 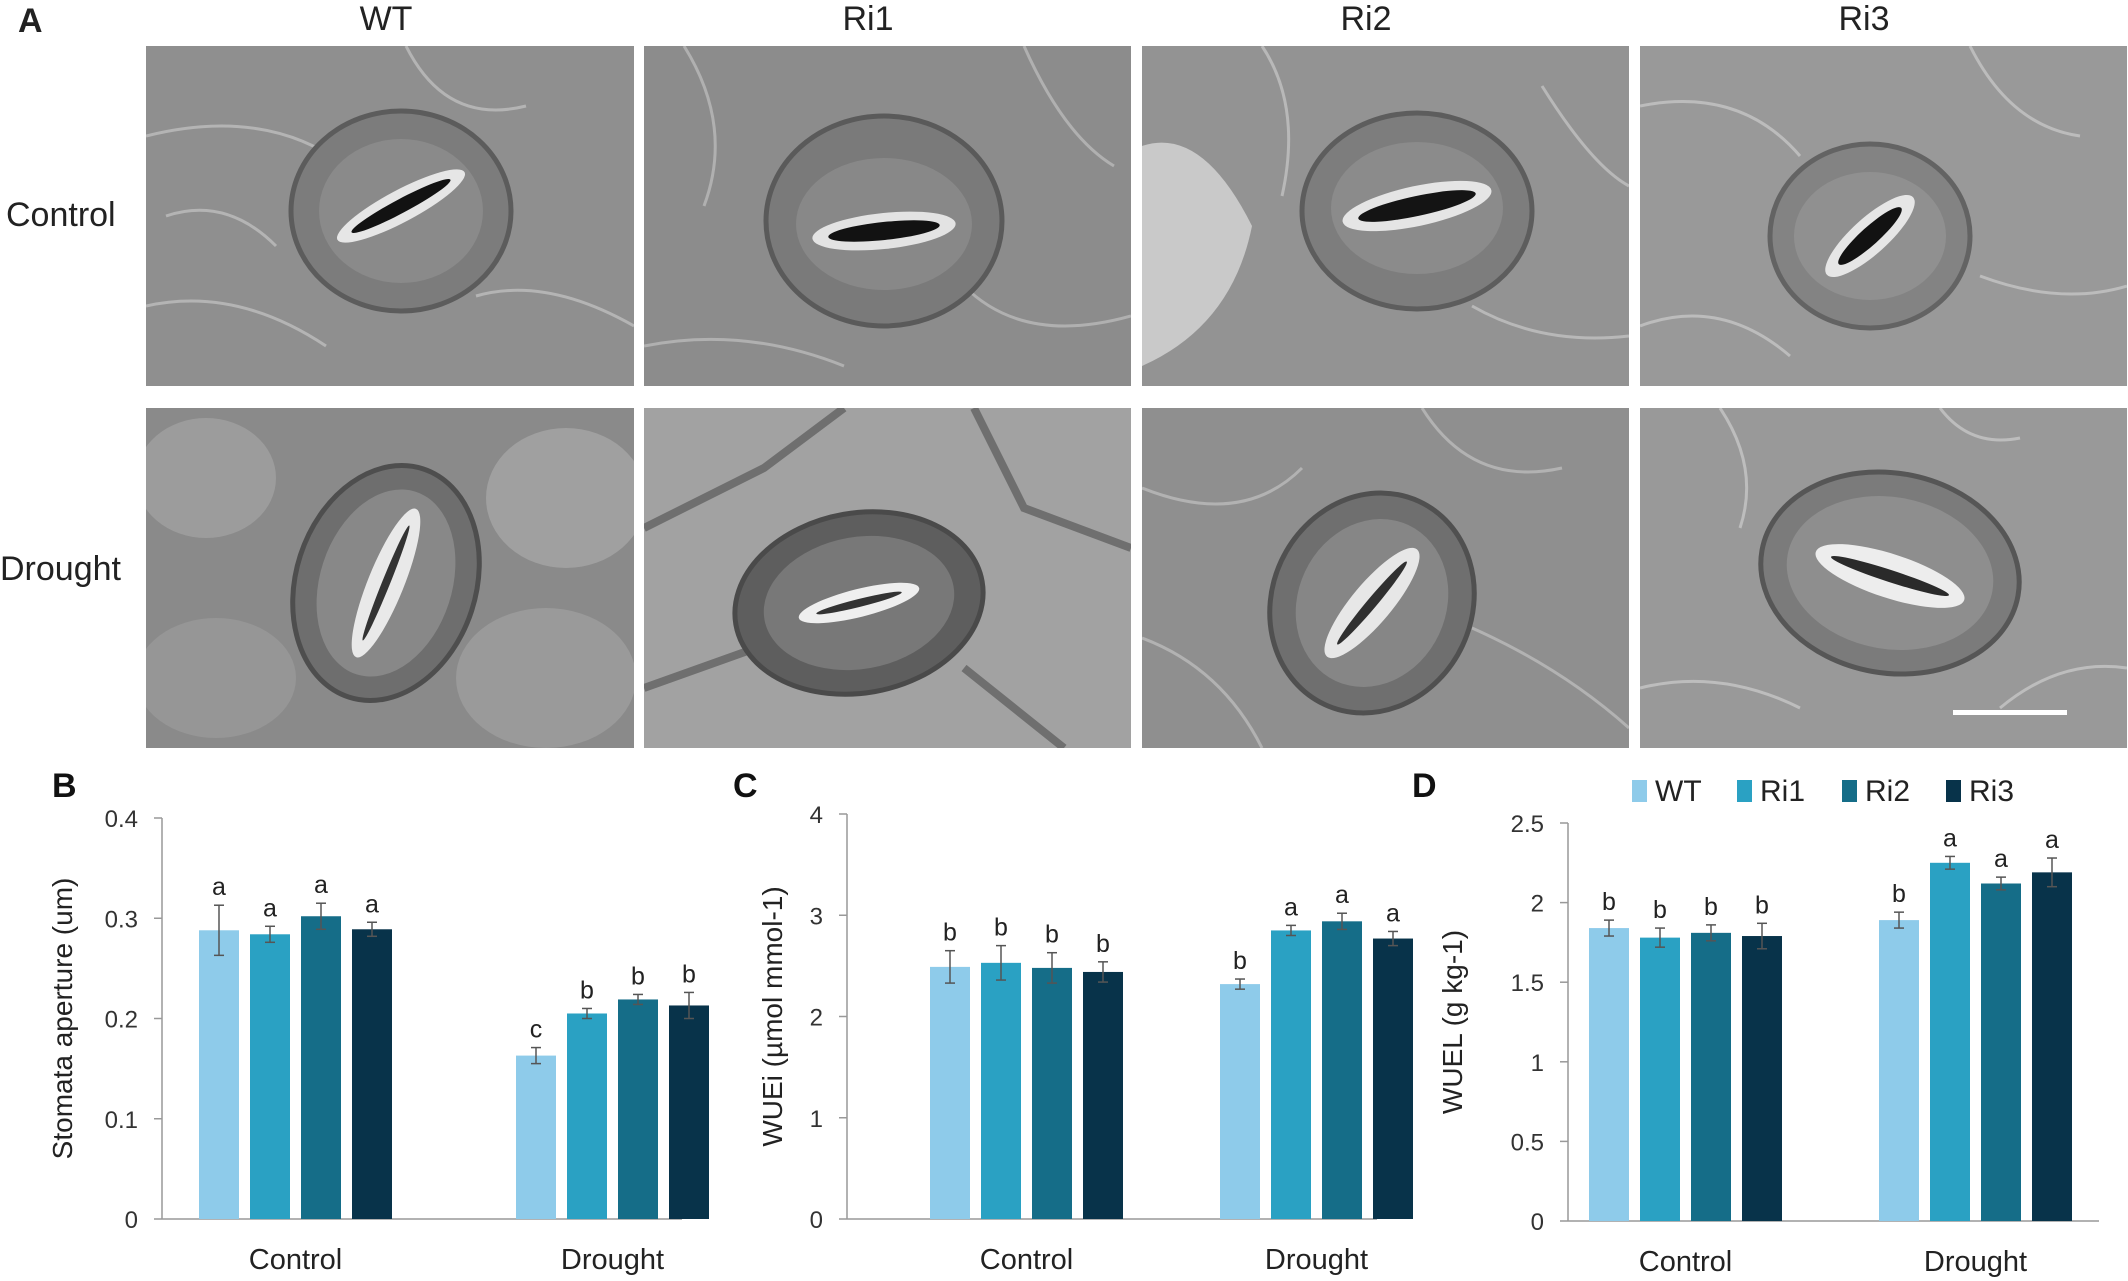 What do you see at coordinates (1527, 824) in the screenshot?
I see `y-tick-label: 2.5` at bounding box center [1527, 824].